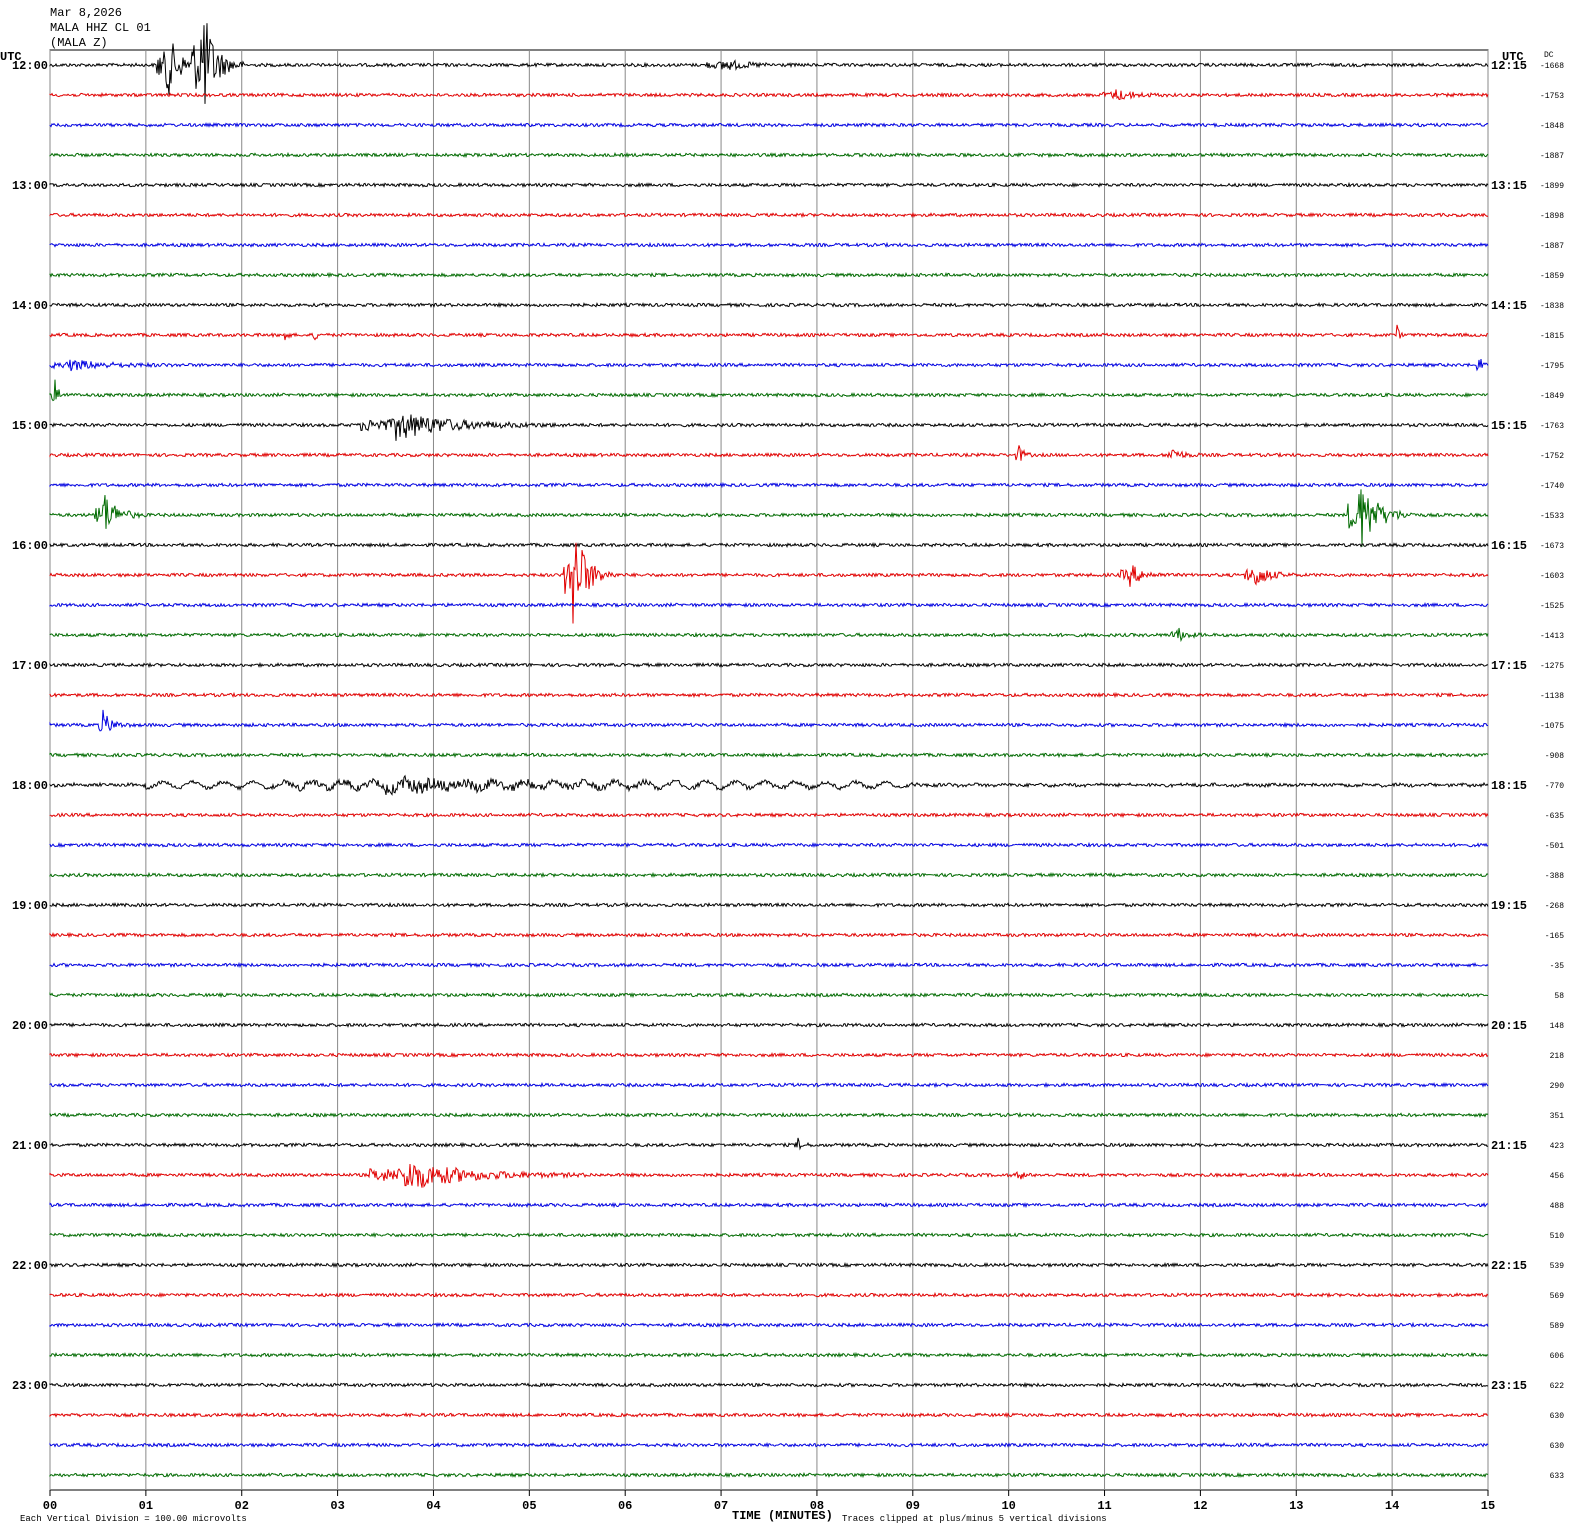 This screenshot has height=1534, width=1570. I want to click on dc-offset: 630, so click(1557, 1416).